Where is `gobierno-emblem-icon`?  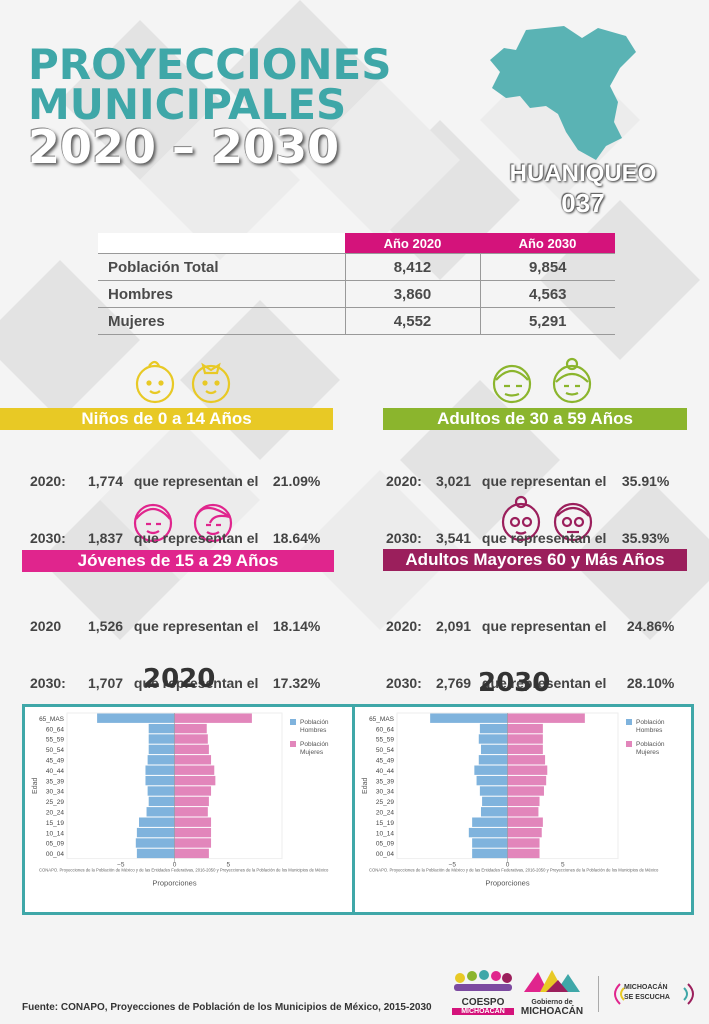
gobierno-emblem-icon is located at coordinates (552, 981).